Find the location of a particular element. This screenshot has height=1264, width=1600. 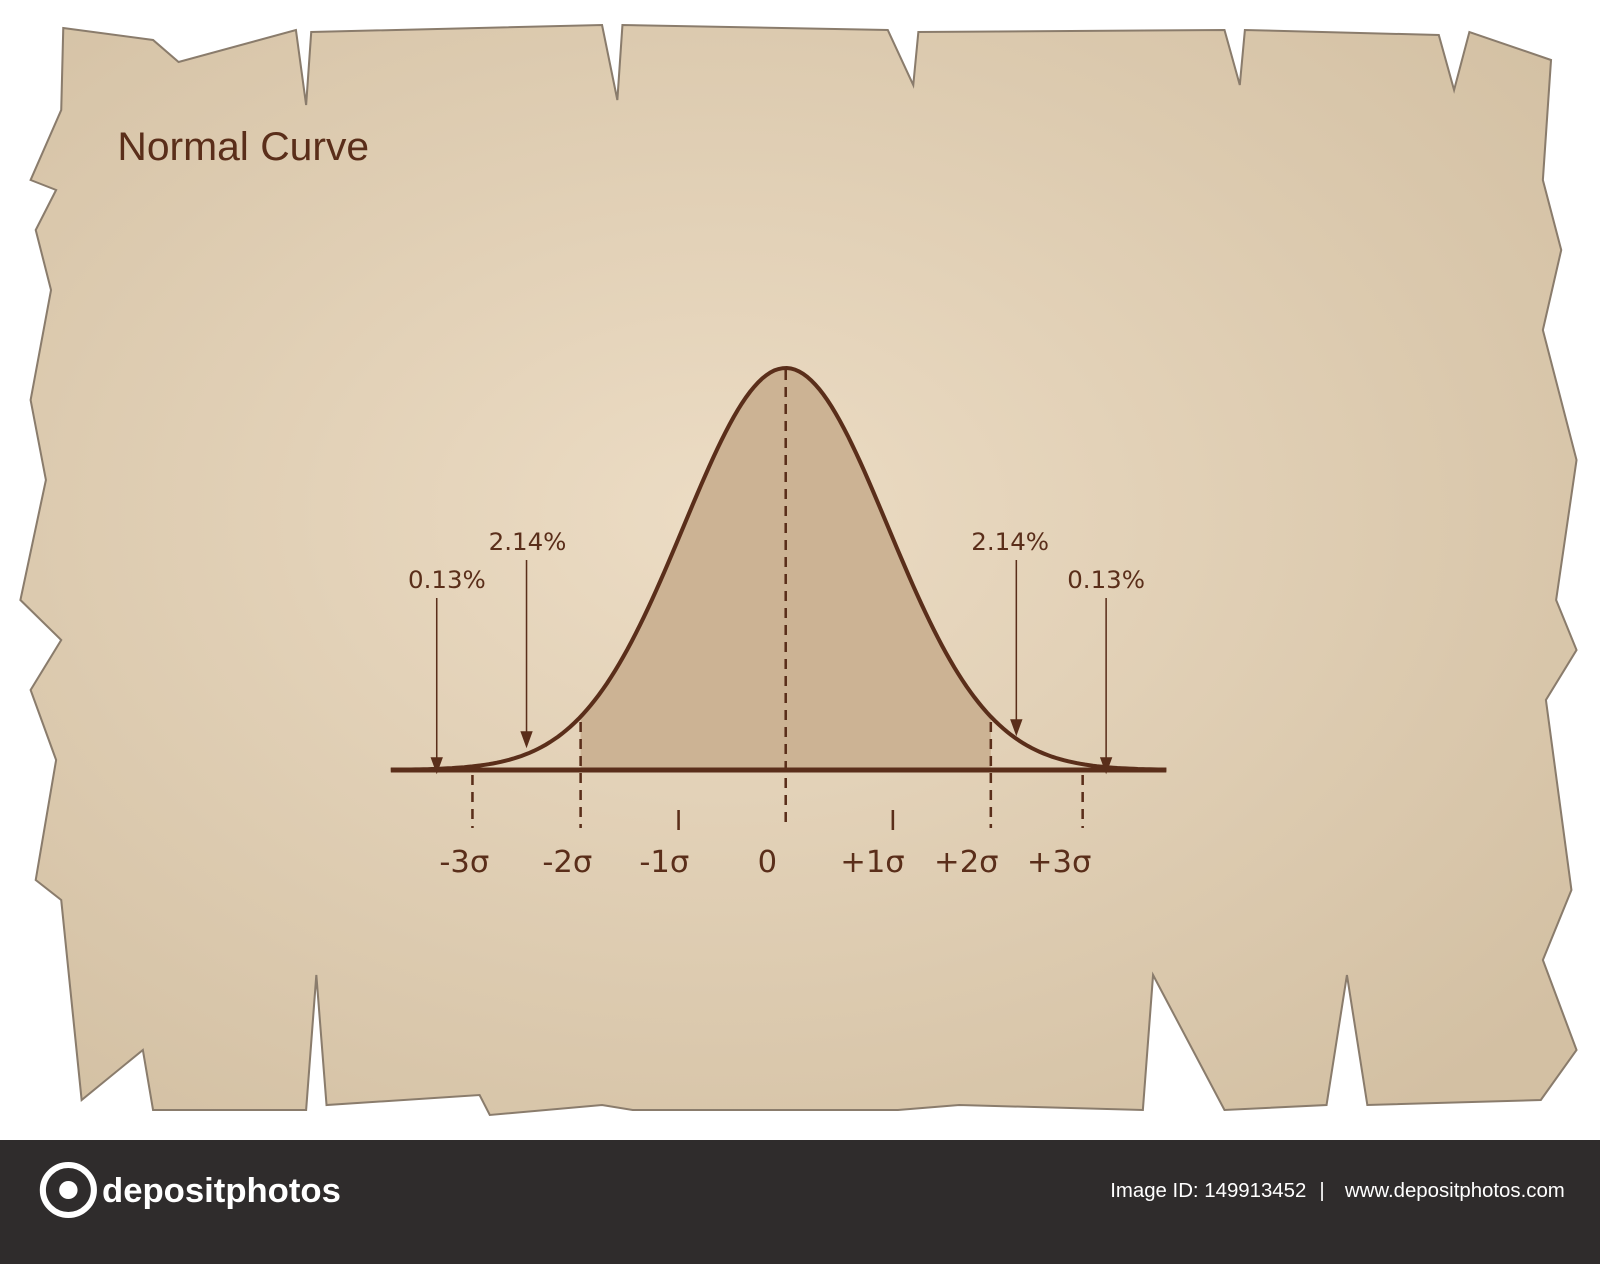

axis-label: 0 is located at coordinates (767, 862).